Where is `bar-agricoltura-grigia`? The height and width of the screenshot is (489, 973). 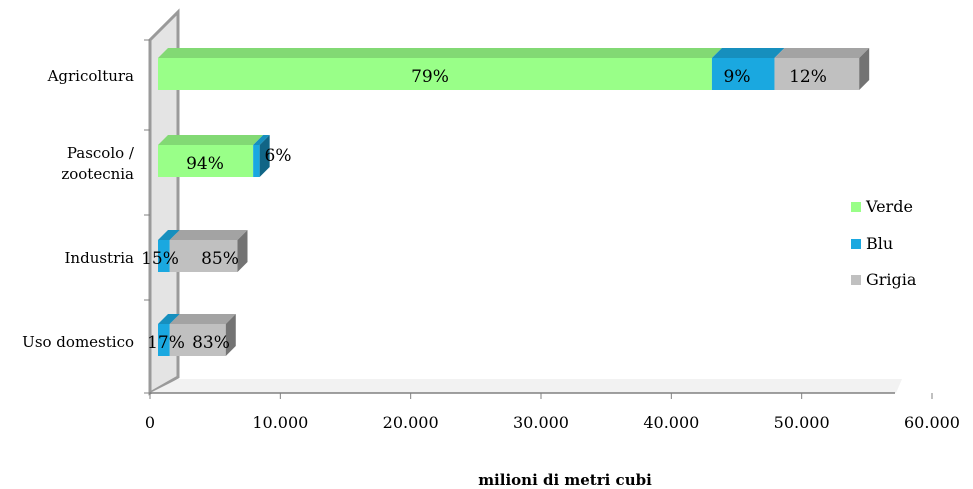
bar-agricoltura-grigia is located at coordinates (817, 74).